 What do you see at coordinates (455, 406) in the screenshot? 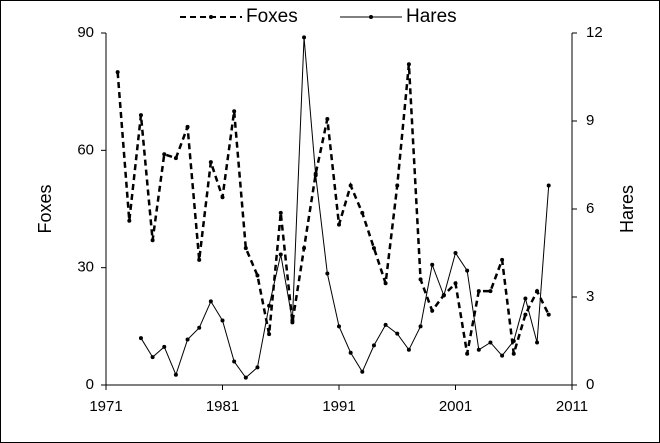
I see `x-tick-label: 2001` at bounding box center [455, 406].